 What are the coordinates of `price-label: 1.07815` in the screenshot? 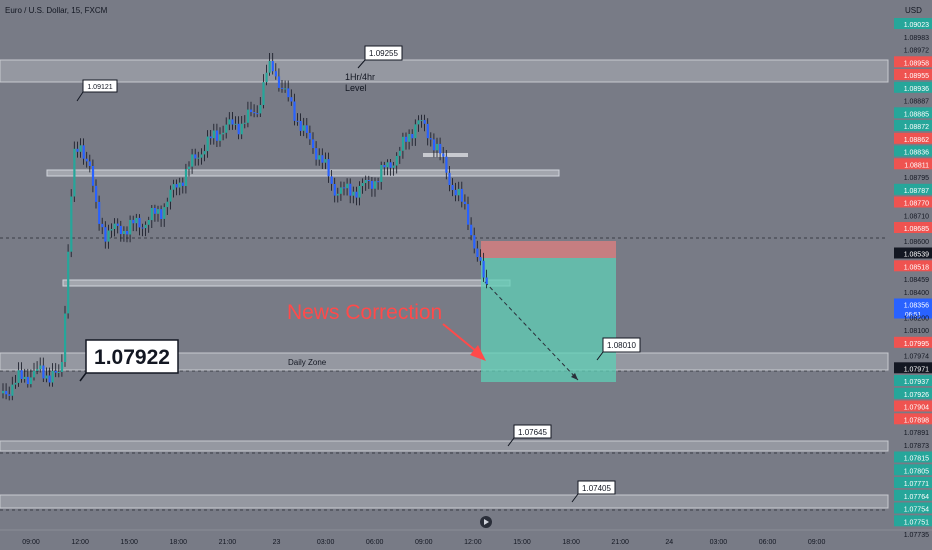 It's located at (913, 457).